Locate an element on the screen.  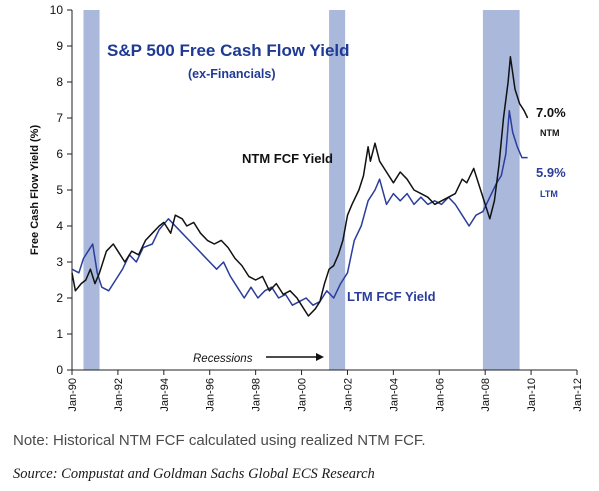
y-tick-label: 2 is located at coordinates (59, 298).